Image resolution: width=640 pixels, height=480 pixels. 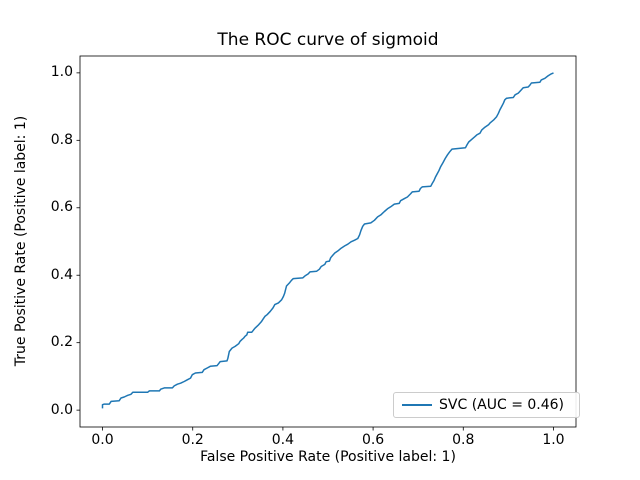 I want to click on y-tick-label: 1.0, so click(x=61, y=72).